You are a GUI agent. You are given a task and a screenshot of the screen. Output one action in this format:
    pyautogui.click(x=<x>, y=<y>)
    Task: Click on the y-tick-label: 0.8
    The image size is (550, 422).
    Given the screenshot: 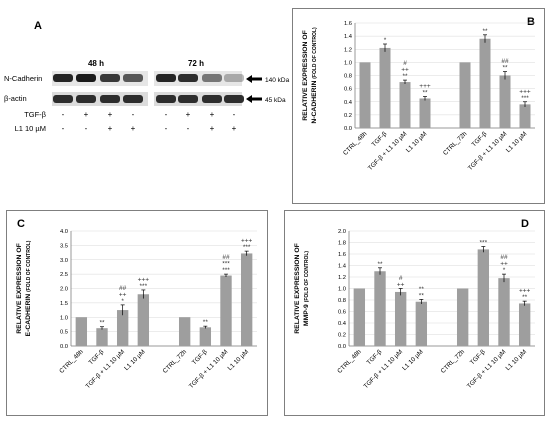 What is the action you would take?
    pyautogui.click(x=342, y=301)
    